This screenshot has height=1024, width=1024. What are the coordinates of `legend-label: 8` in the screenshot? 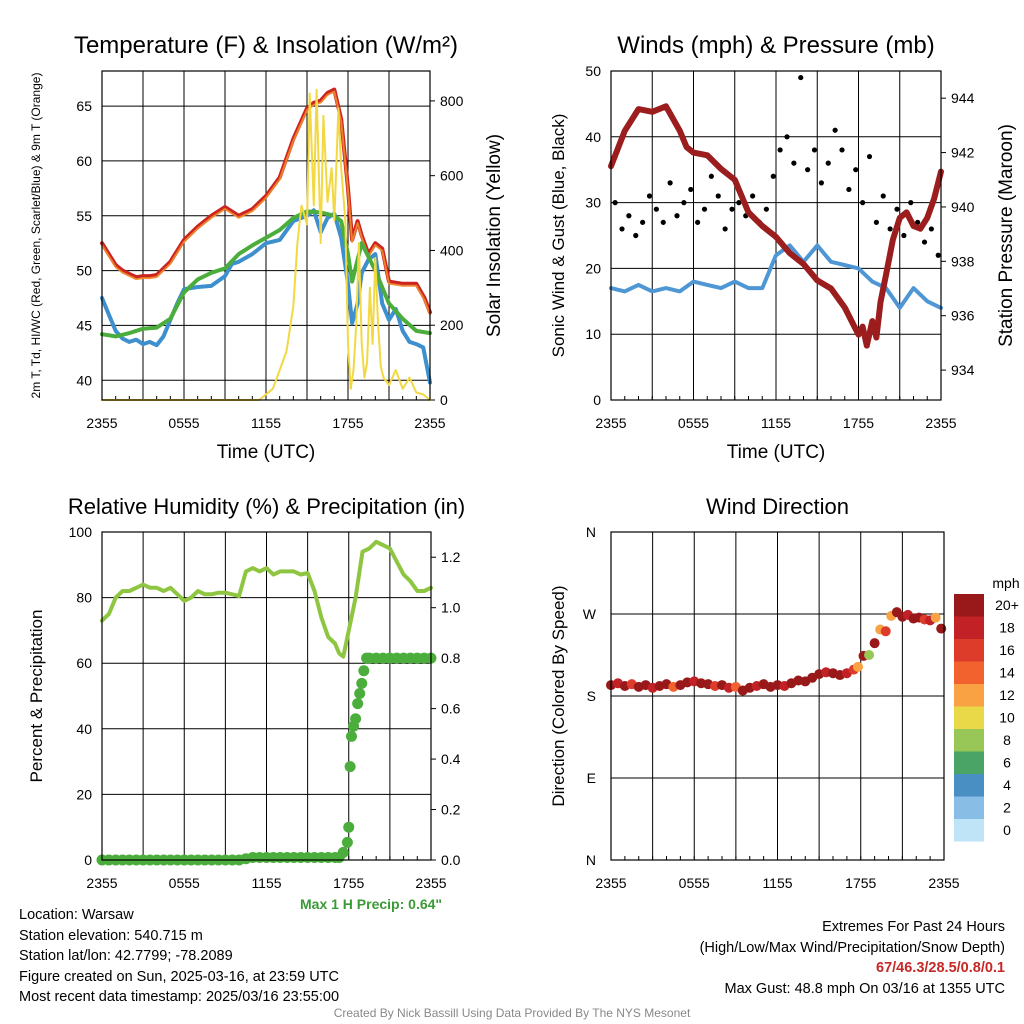 It's located at (1007, 740).